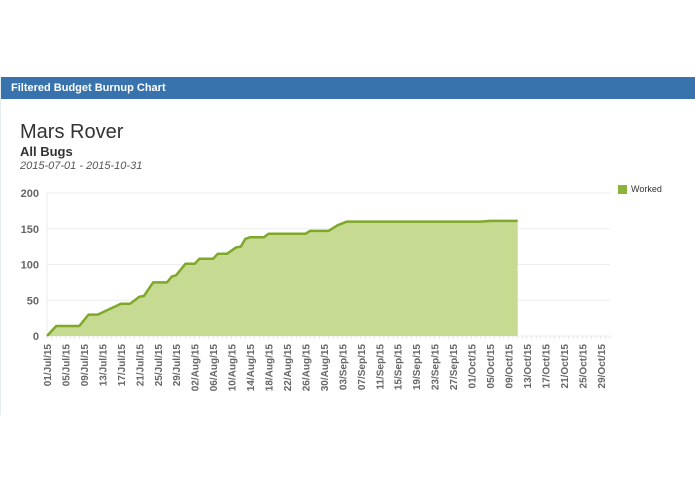 The image size is (695, 494). I want to click on x-tick-label: 05/Oct/15, so click(491, 366).